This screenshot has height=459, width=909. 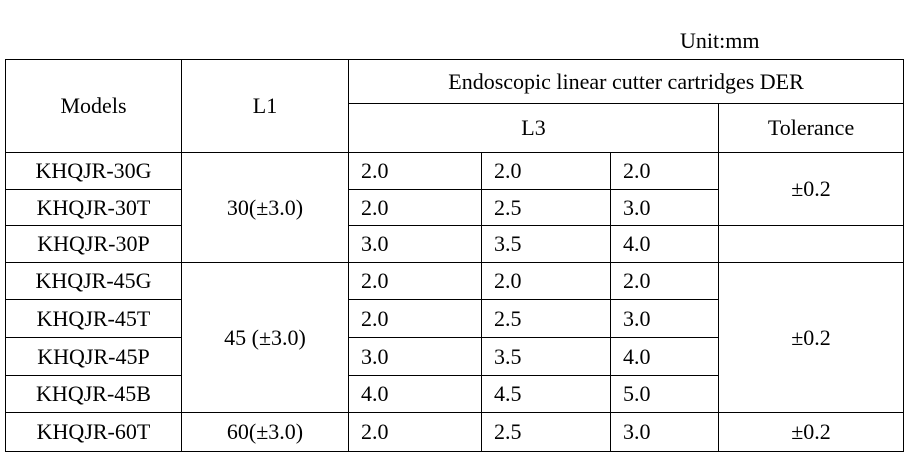 I want to click on header-cell: Endoscopic linear cutter cartridges DER, so click(x=626, y=81).